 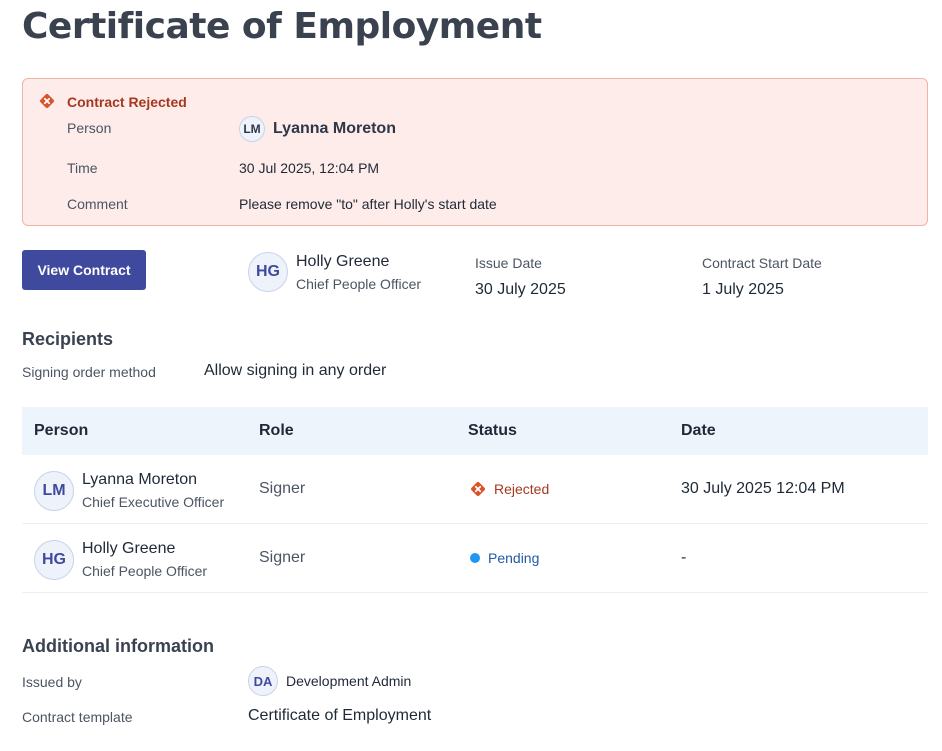 I want to click on alert-person-name: Lyanna Moreton, so click(x=334, y=128).